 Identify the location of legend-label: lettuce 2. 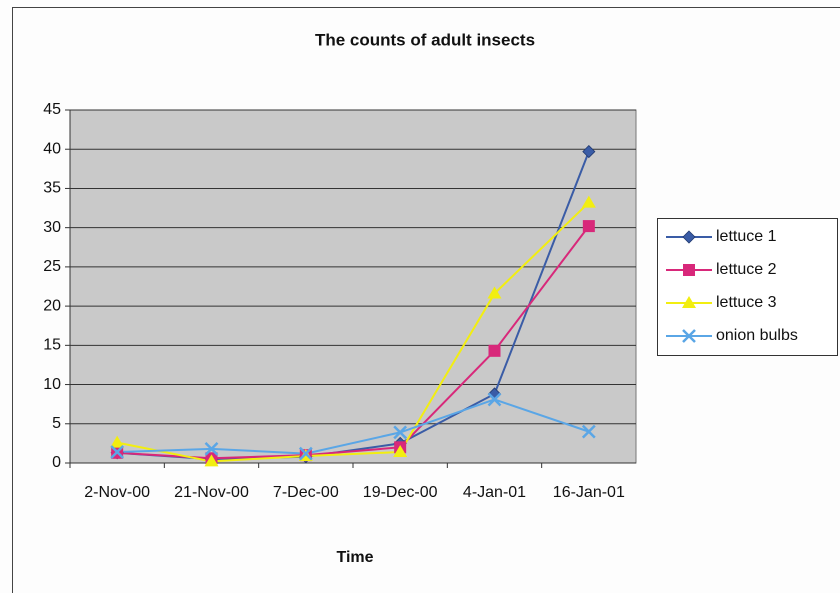
(746, 269).